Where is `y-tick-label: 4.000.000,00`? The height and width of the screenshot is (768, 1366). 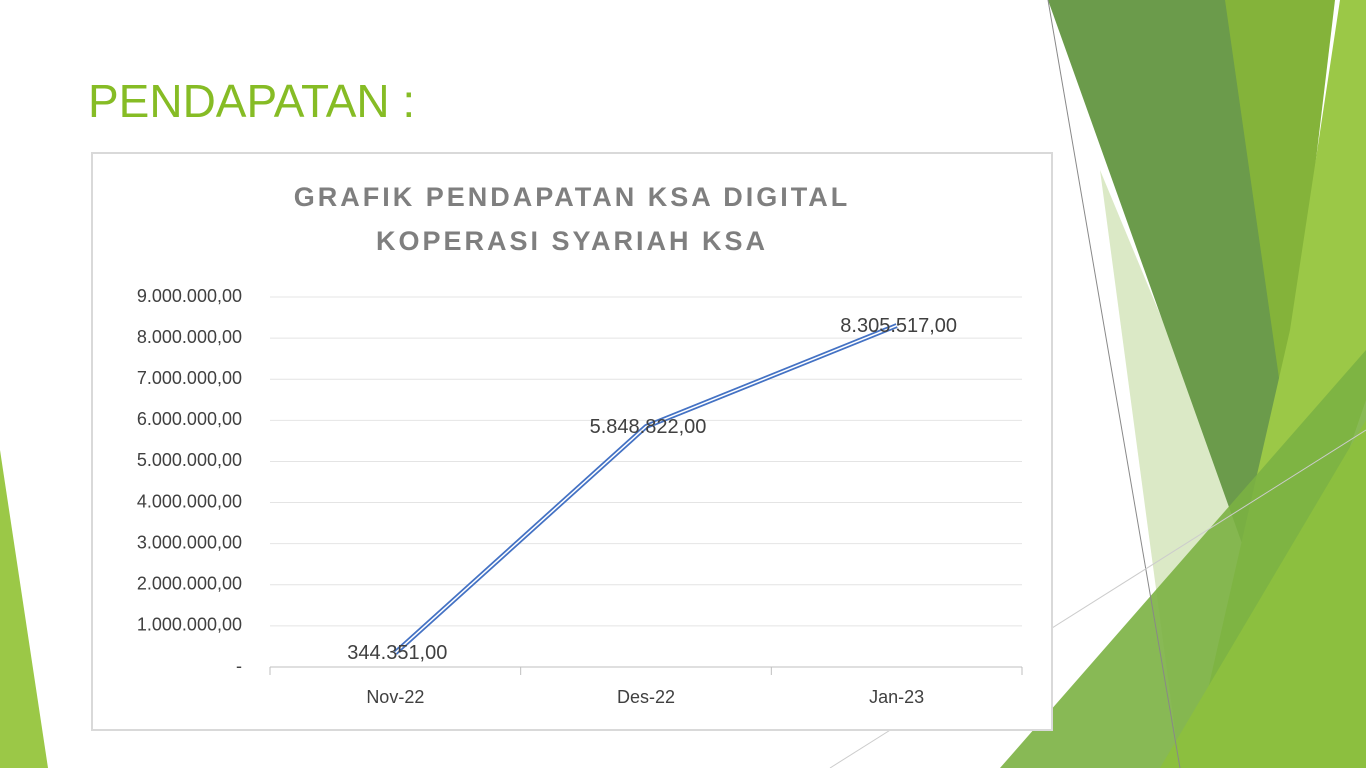
y-tick-label: 4.000.000,00 is located at coordinates (189, 501).